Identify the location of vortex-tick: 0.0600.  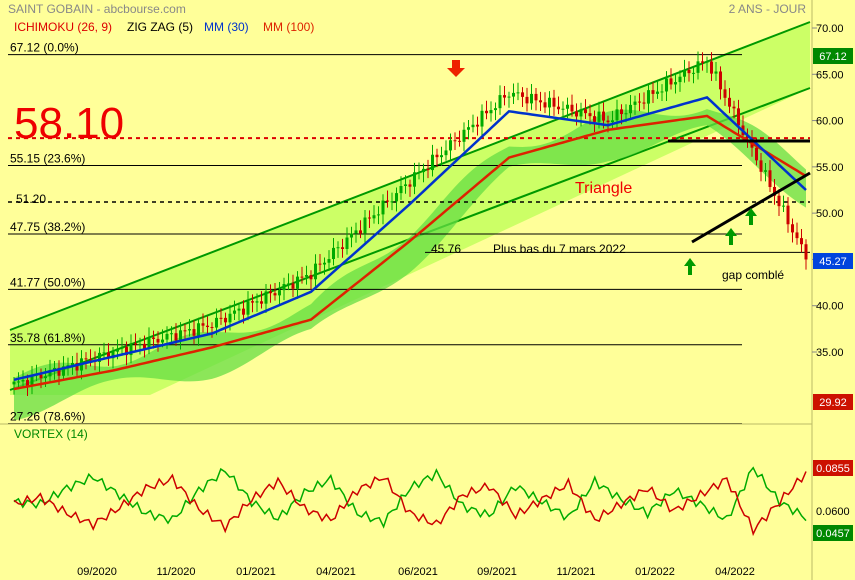
(833, 512).